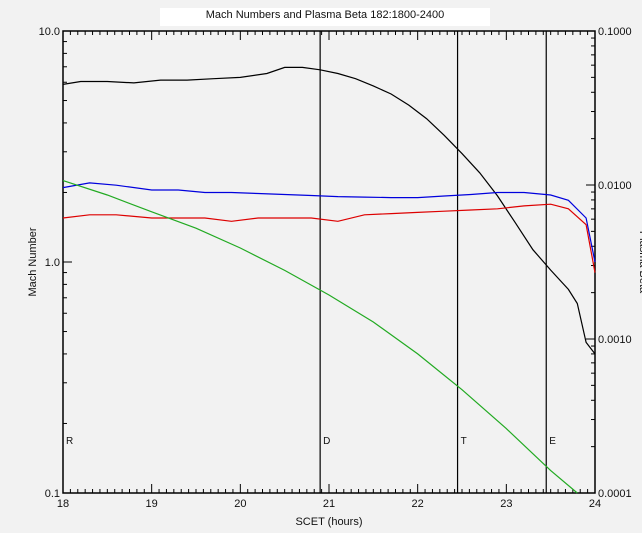 The image size is (642, 533). Describe the element at coordinates (49, 32) in the screenshot. I see `y-tick-label: 10.0` at that location.